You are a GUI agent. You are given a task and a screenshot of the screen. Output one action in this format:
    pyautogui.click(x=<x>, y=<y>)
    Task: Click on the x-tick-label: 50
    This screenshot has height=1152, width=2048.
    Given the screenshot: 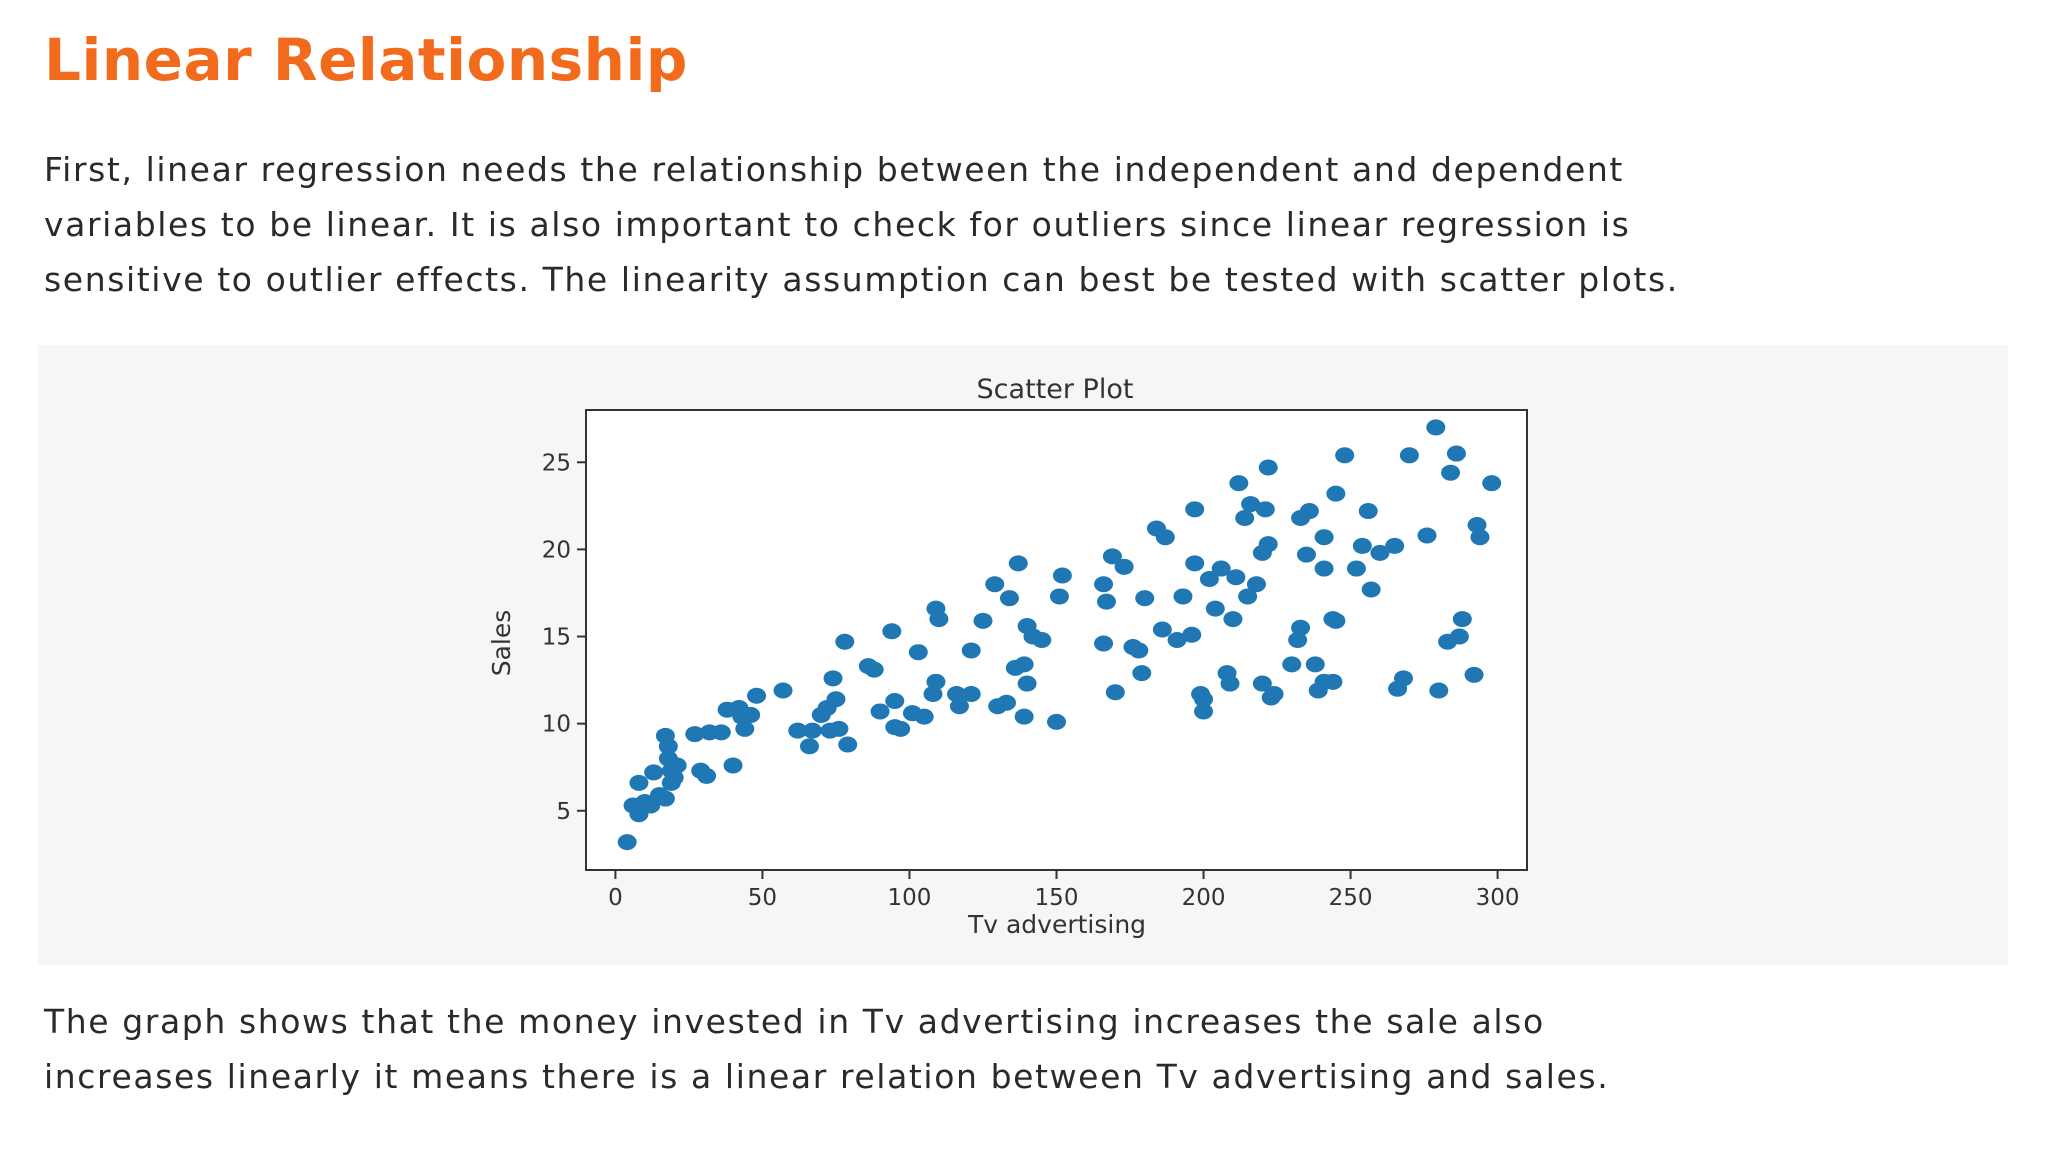 What is the action you would take?
    pyautogui.click(x=762, y=898)
    